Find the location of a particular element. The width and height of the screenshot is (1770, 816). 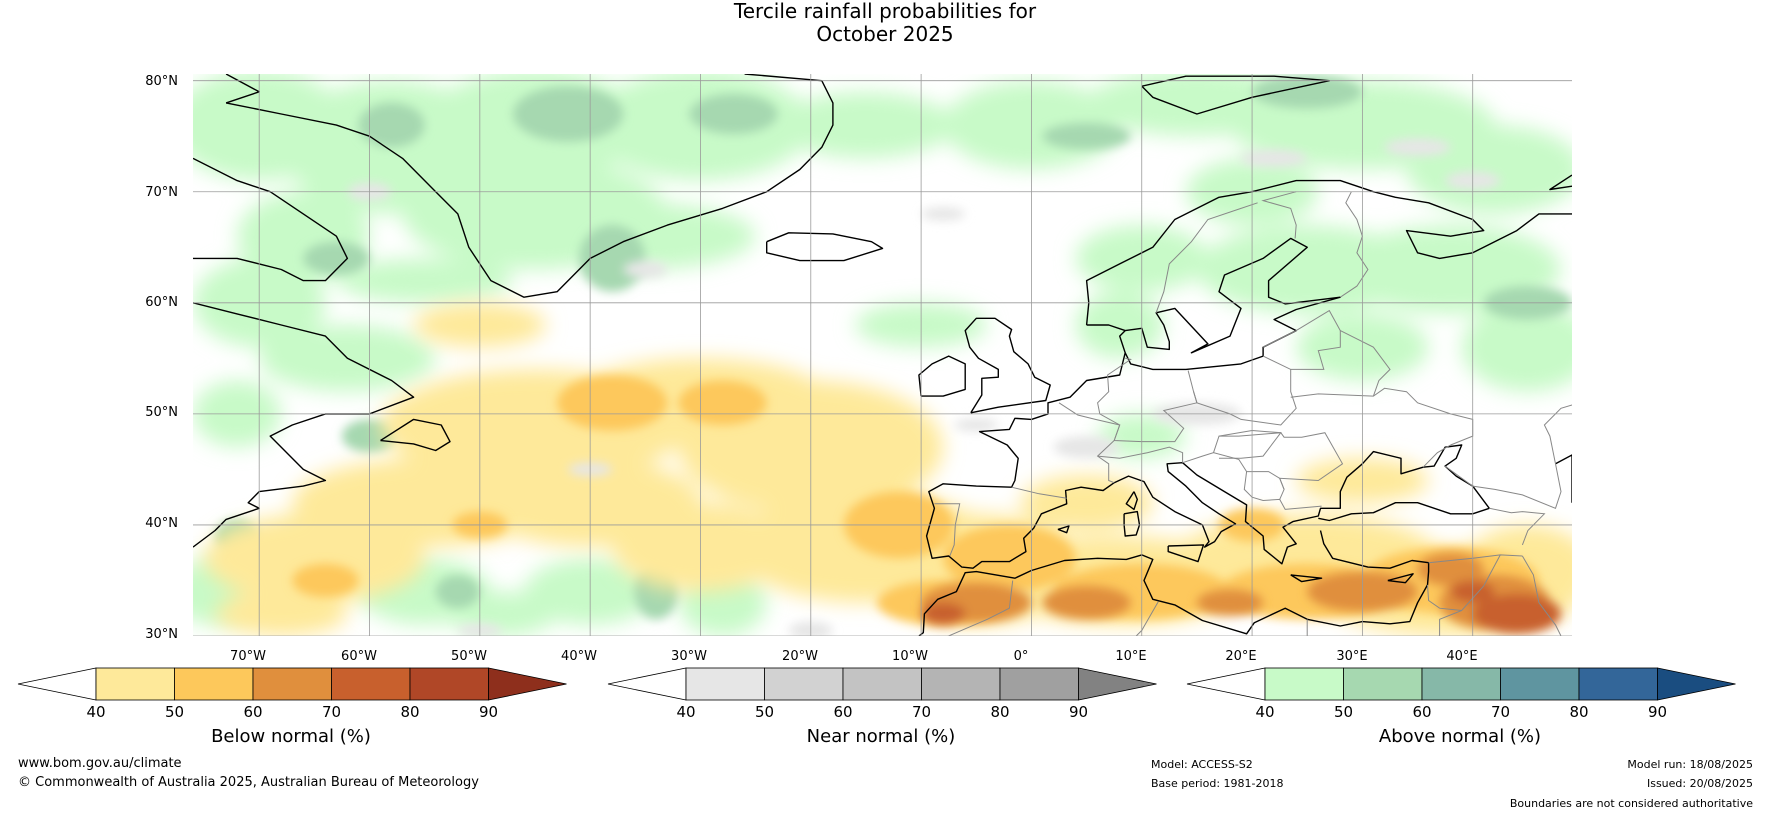

novaya-zemlya is located at coordinates (1560, 182).